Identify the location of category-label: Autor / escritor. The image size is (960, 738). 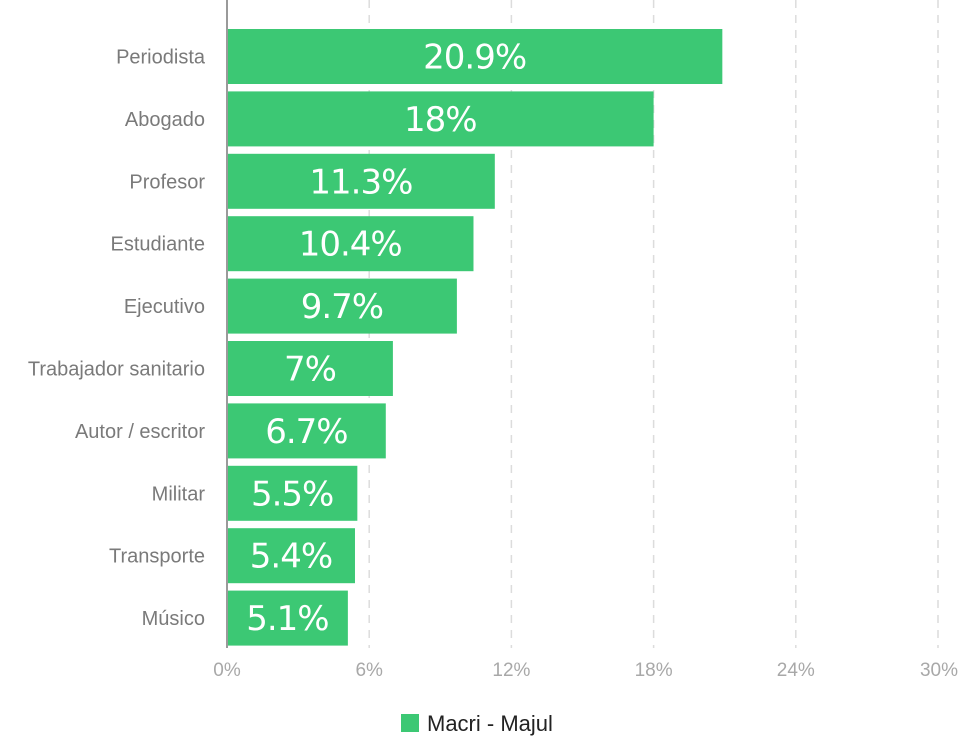
(140, 432).